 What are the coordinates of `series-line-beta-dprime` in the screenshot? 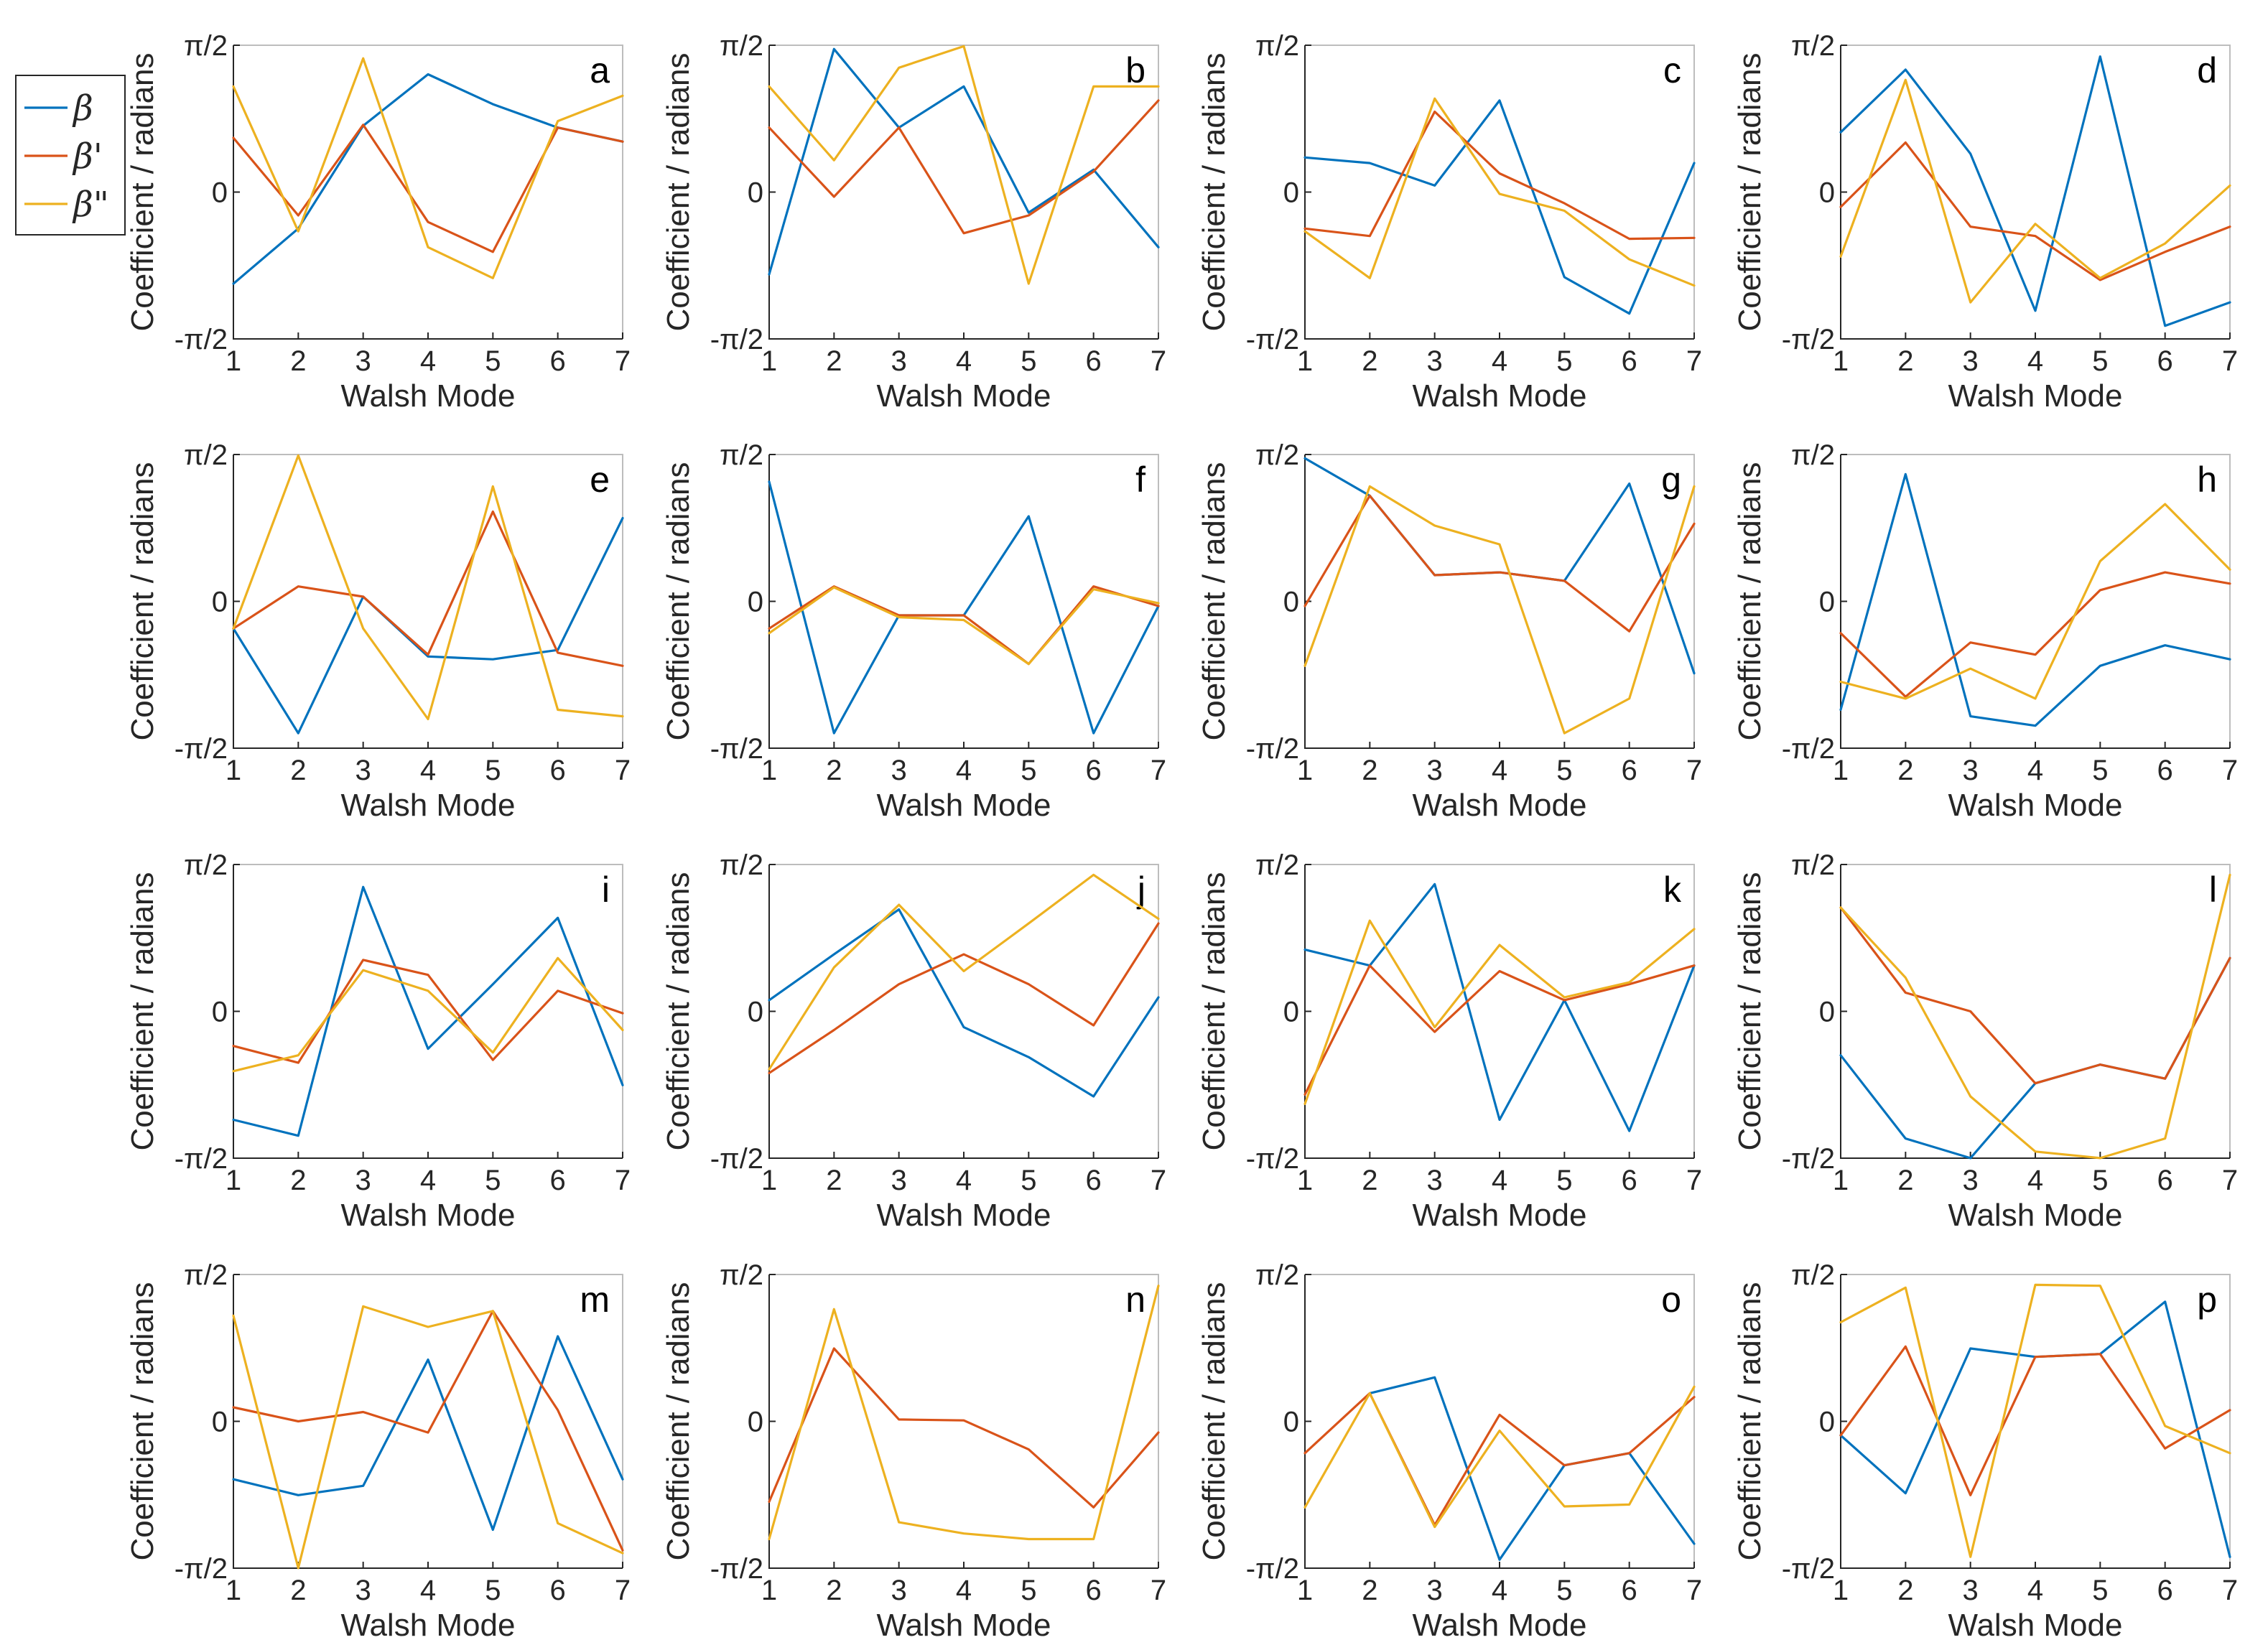 It's located at (2035, 601).